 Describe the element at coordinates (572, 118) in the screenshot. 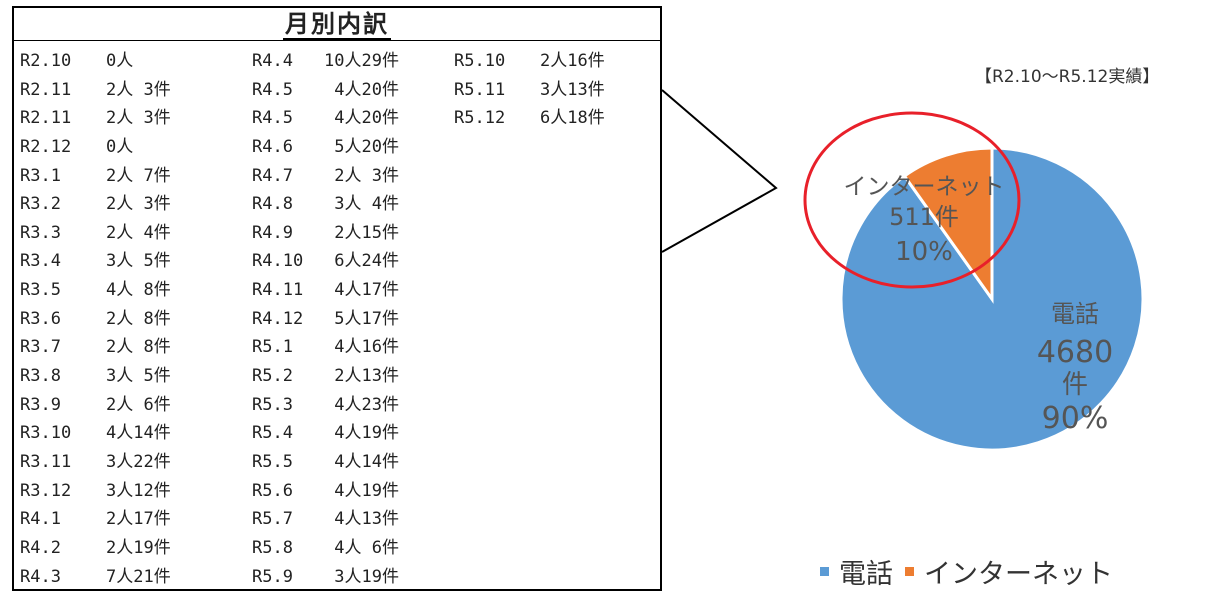

I see `count-cell: 6人18件` at that location.